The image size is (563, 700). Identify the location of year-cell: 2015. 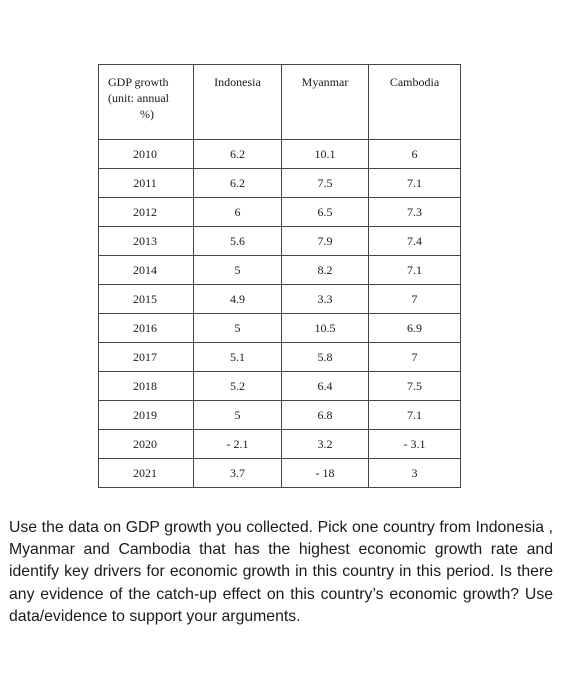
(146, 299).